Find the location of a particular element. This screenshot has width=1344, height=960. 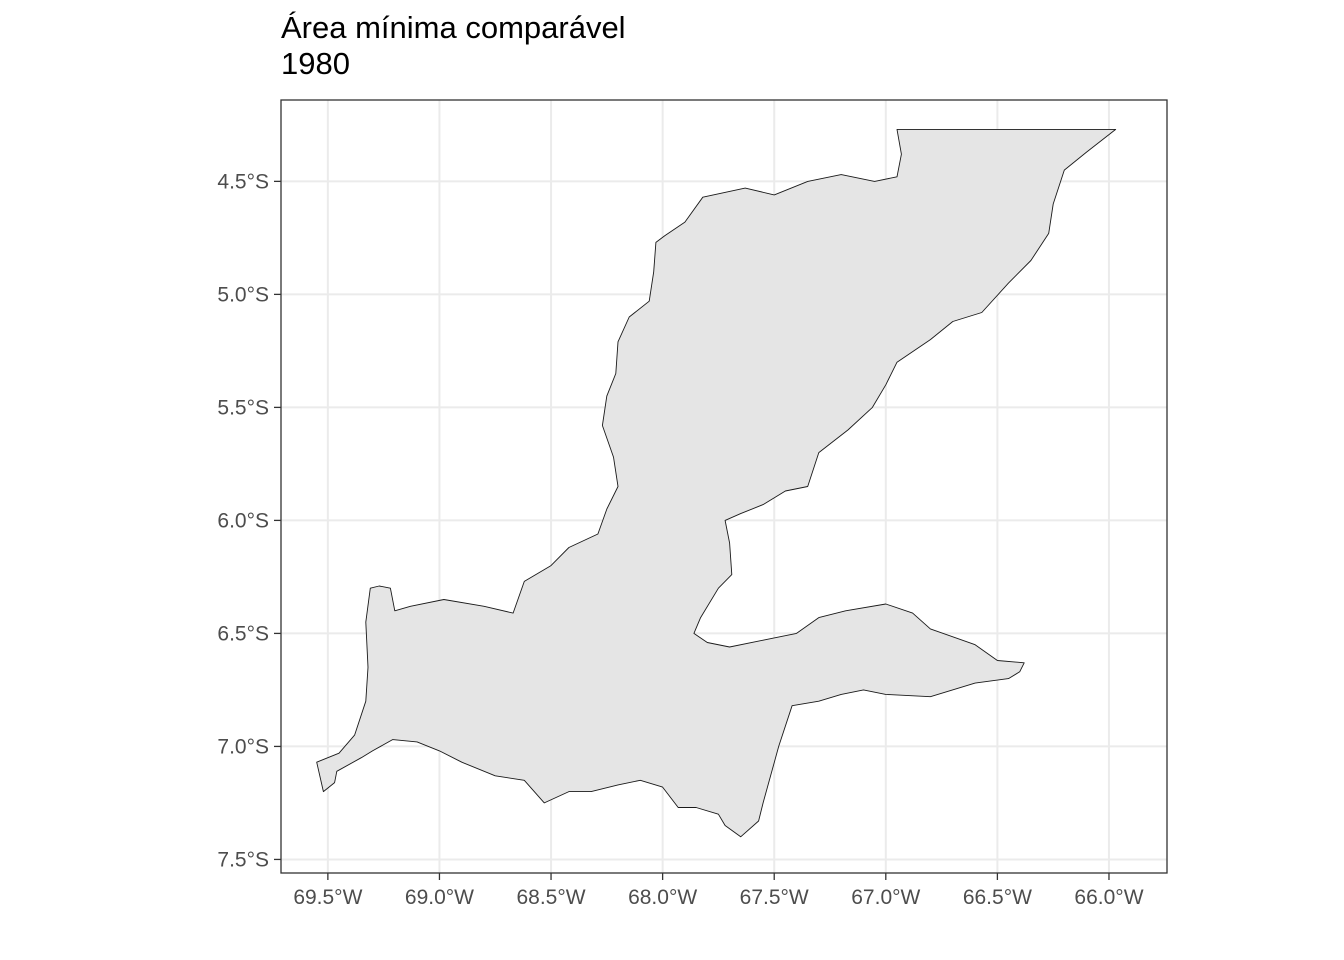

y-tick-label: 7.0°S is located at coordinates (243, 746).